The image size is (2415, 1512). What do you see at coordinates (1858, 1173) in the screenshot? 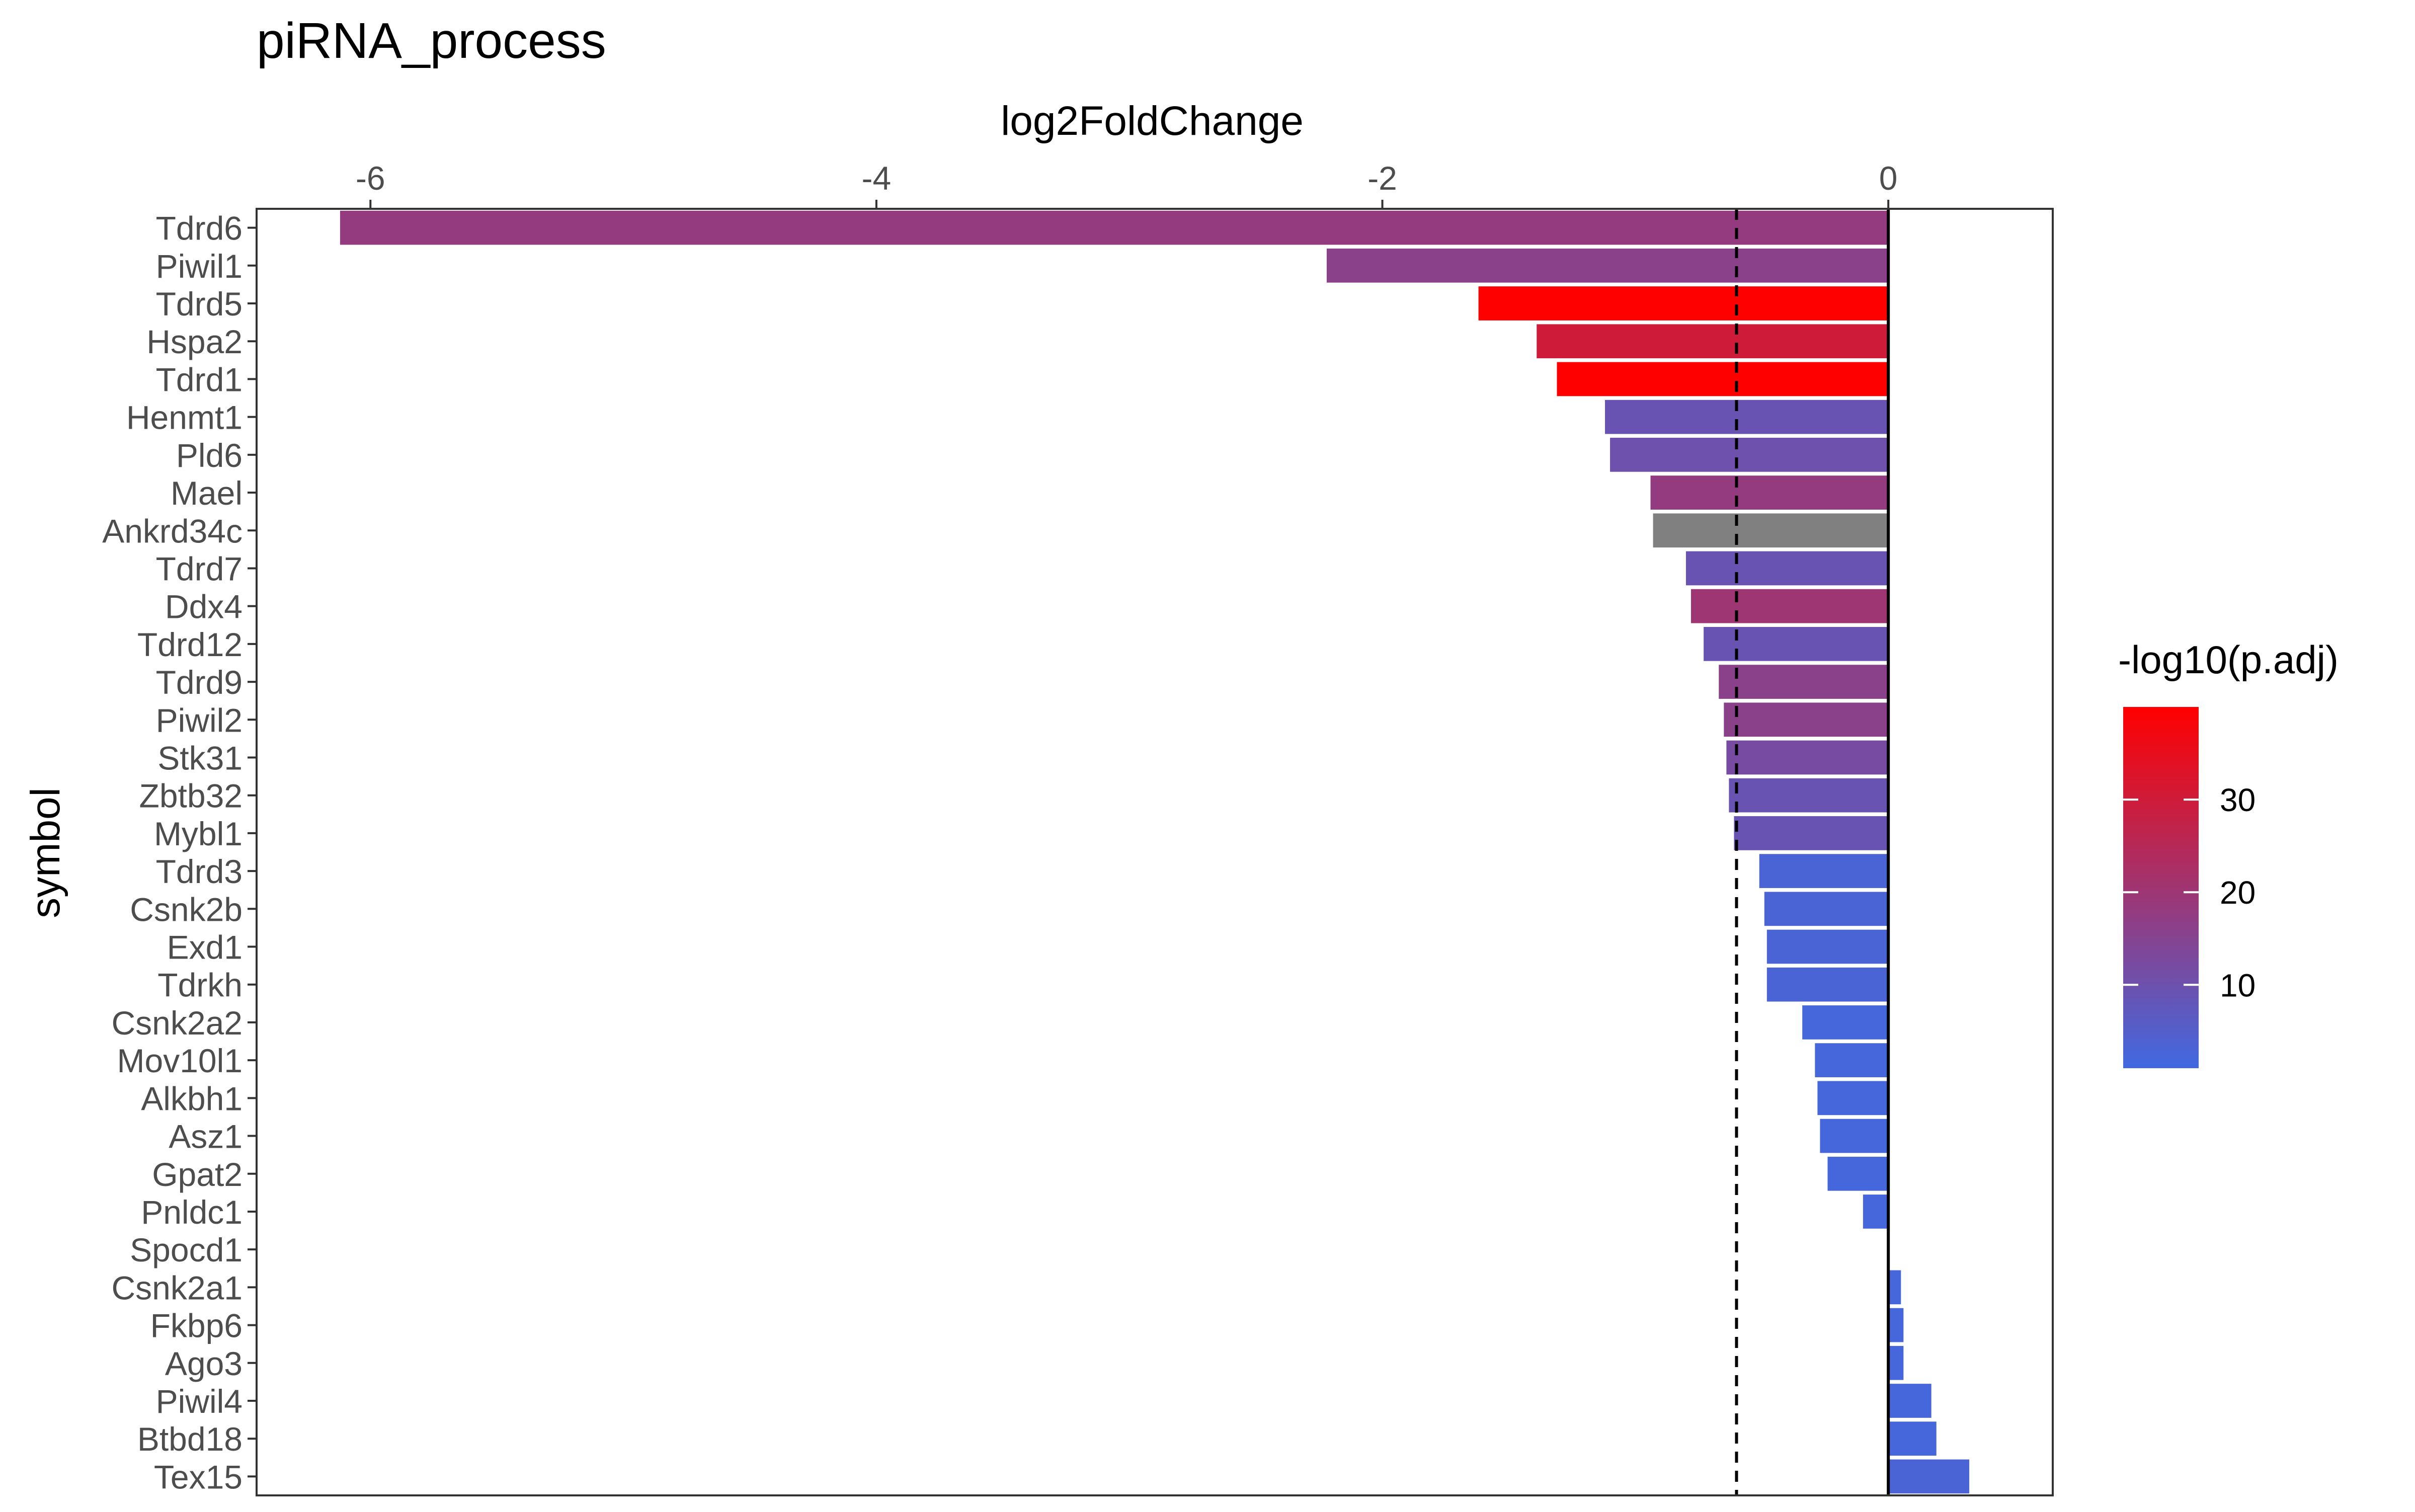
I see `bar-gpat2` at bounding box center [1858, 1173].